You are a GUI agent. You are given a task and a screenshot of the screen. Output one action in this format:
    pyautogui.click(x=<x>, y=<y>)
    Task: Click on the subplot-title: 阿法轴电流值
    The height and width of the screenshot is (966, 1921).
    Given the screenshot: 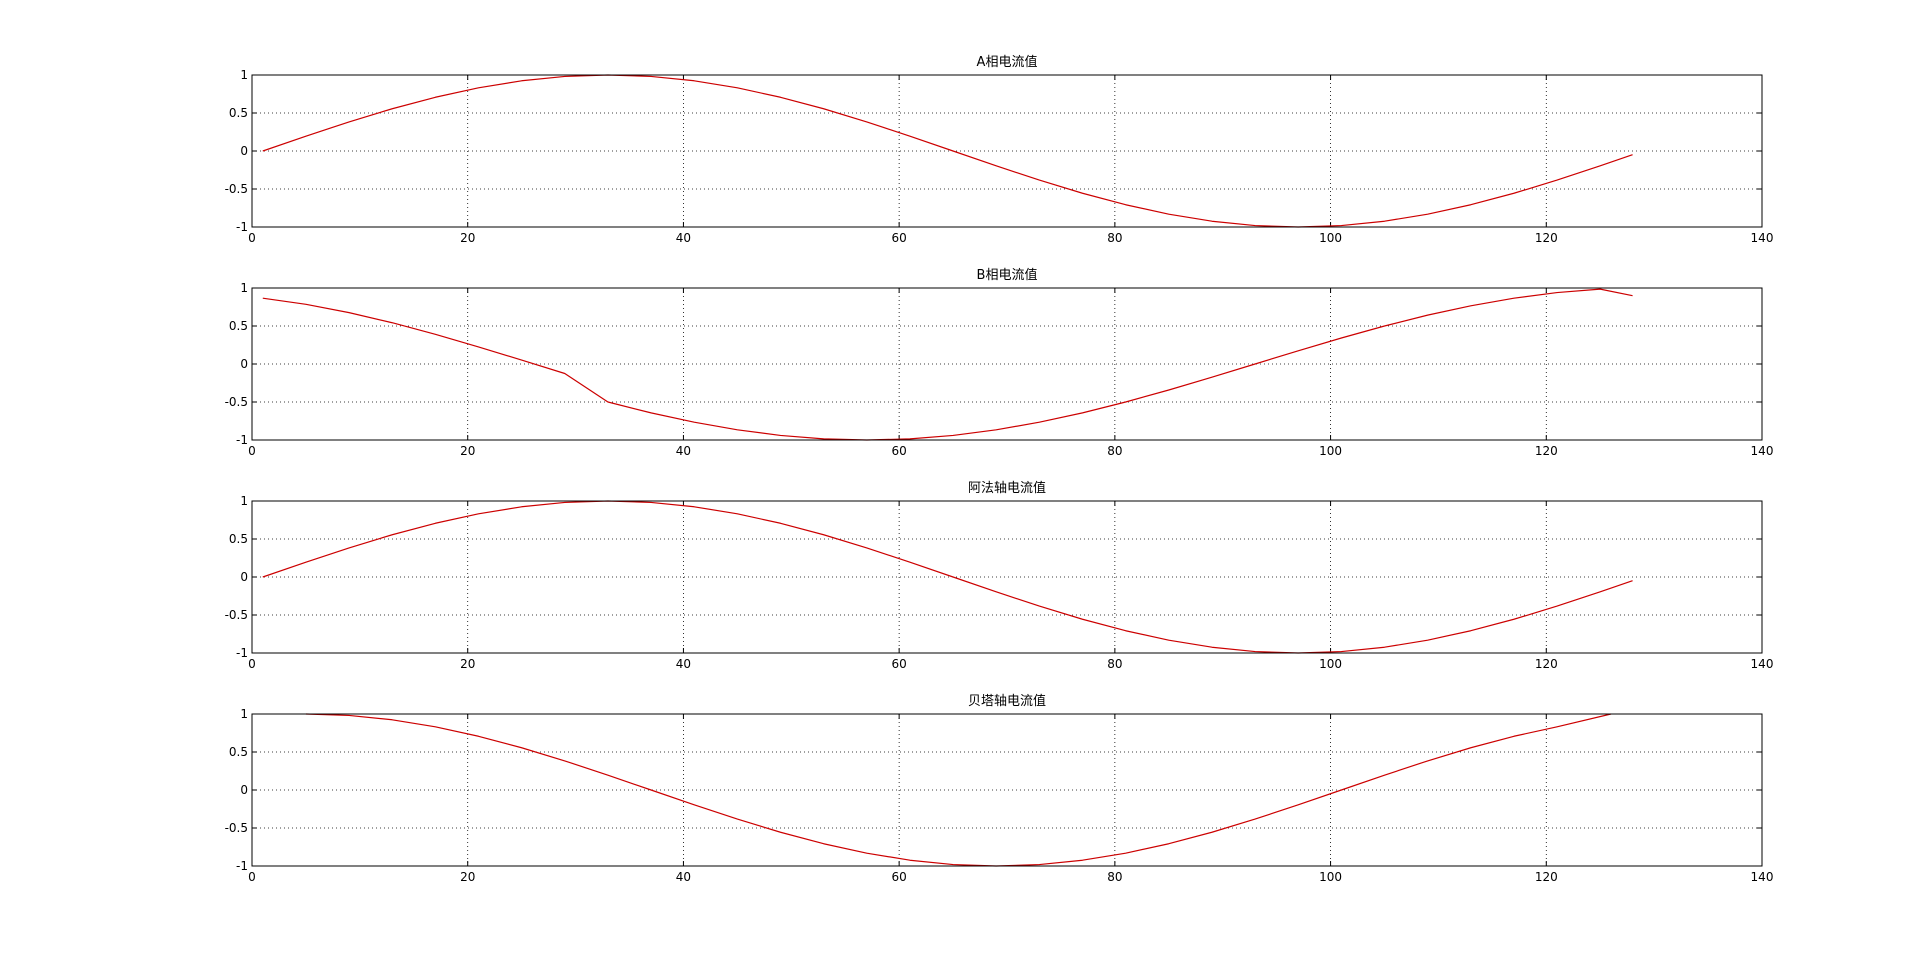 What is the action you would take?
    pyautogui.click(x=1007, y=488)
    